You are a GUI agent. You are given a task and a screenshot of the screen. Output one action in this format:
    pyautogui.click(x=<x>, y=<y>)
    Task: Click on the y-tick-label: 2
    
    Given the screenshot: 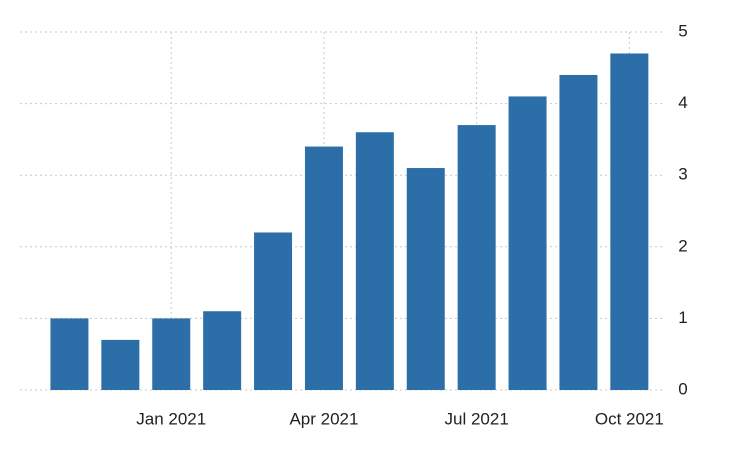 What is the action you would take?
    pyautogui.click(x=682, y=245)
    